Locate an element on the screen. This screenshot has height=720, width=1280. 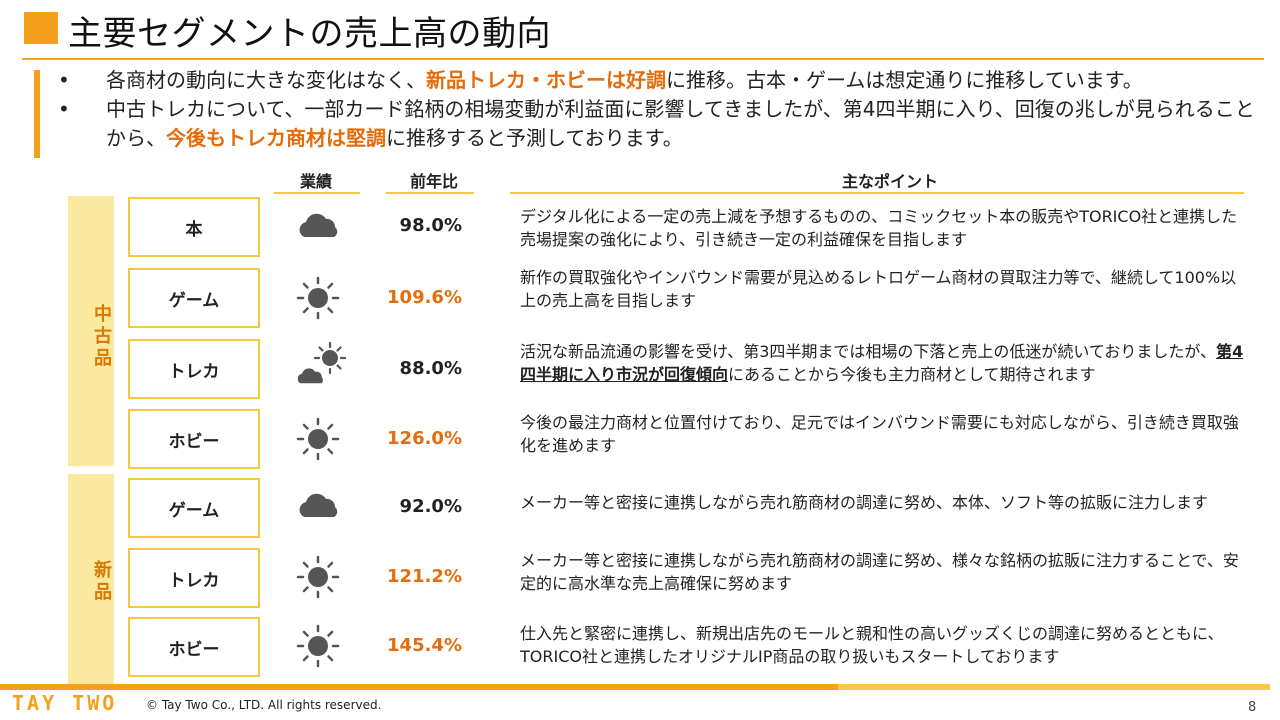
header-performance: 業績 is located at coordinates (316, 181).